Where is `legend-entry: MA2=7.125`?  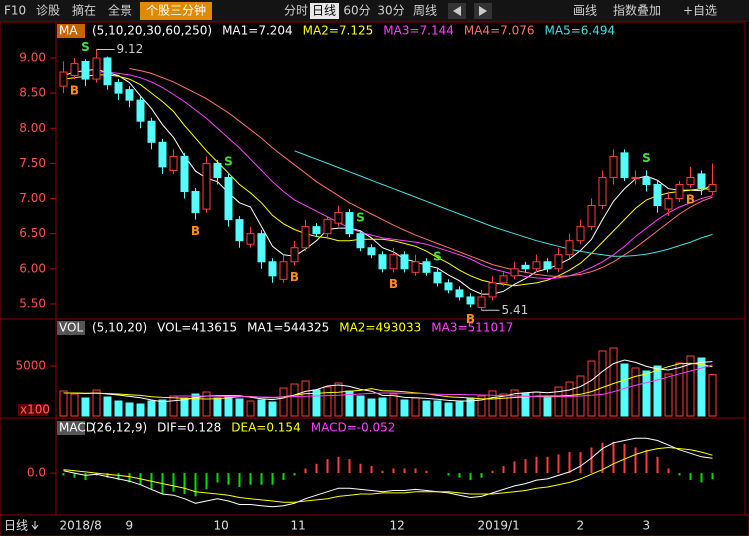 legend-entry: MA2=7.125 is located at coordinates (338, 31).